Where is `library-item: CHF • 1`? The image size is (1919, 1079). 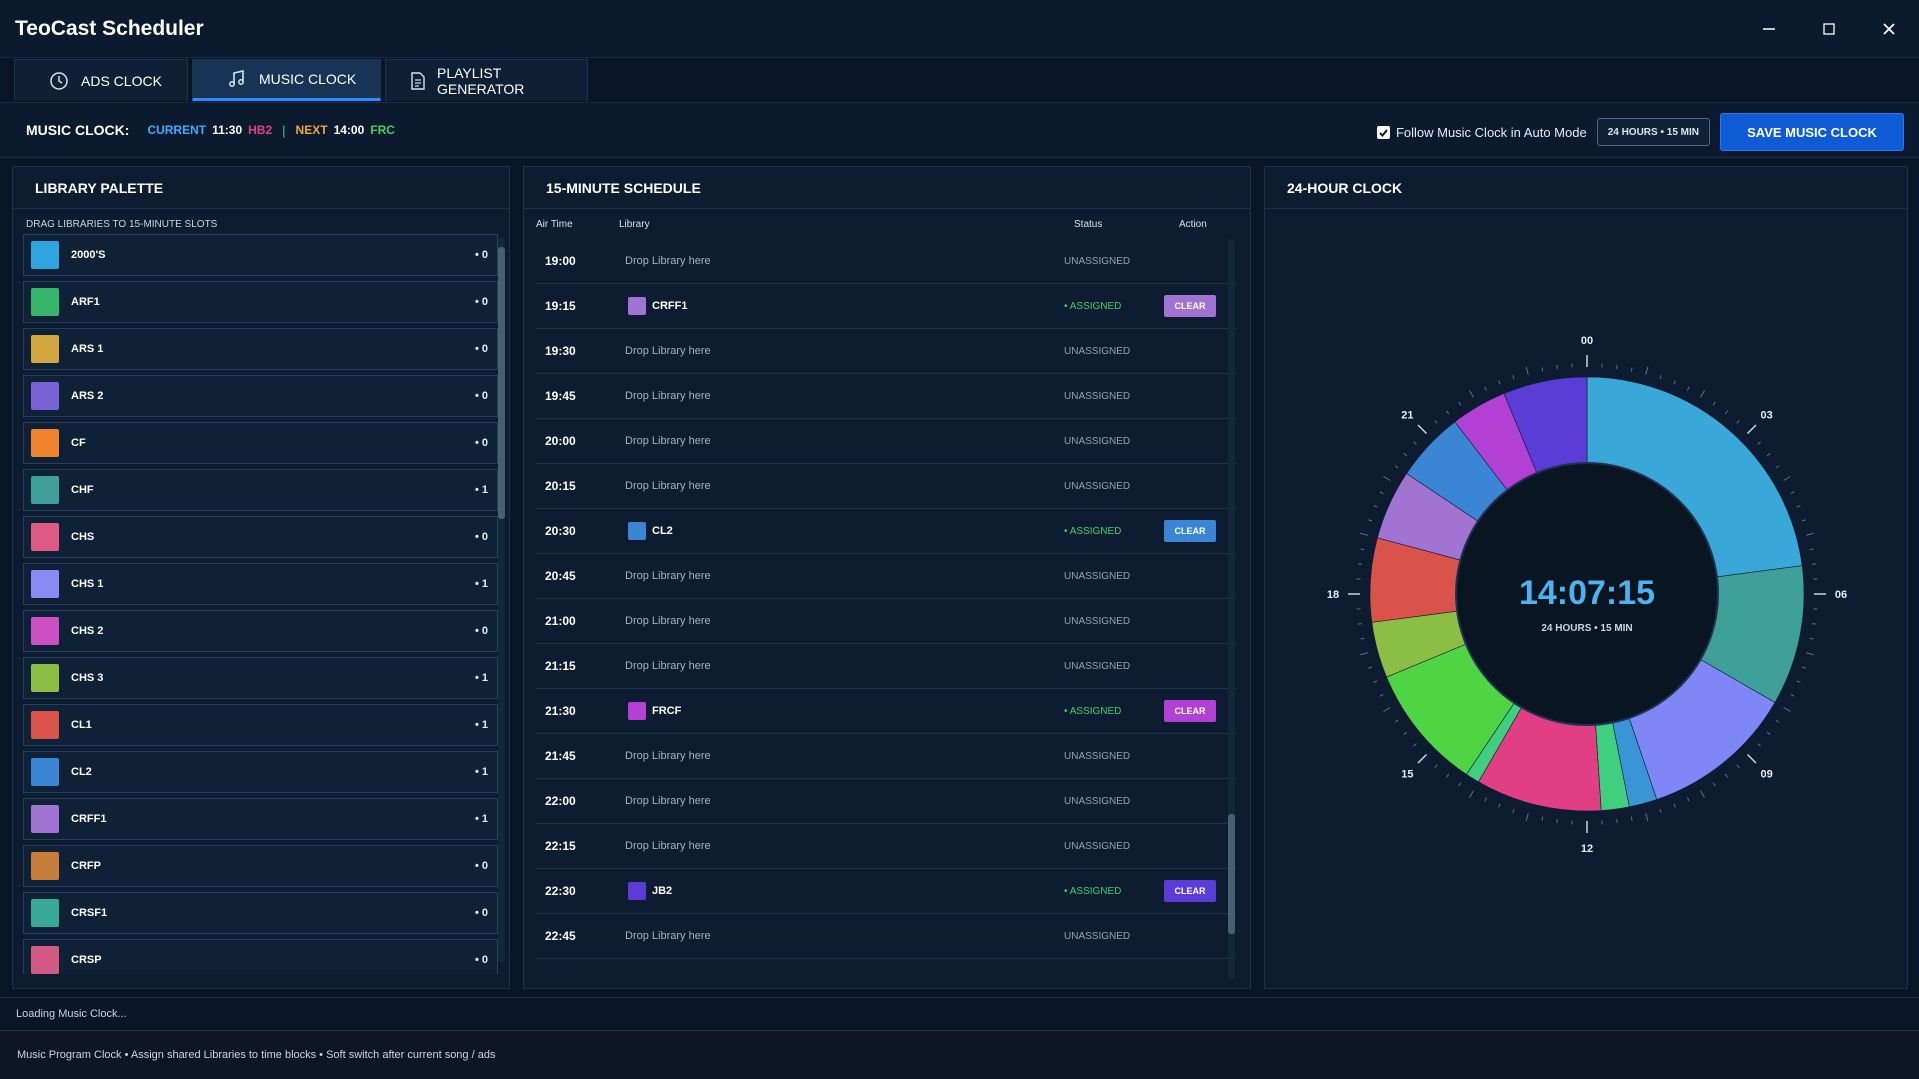
library-item: CHF • 1 is located at coordinates (260, 490).